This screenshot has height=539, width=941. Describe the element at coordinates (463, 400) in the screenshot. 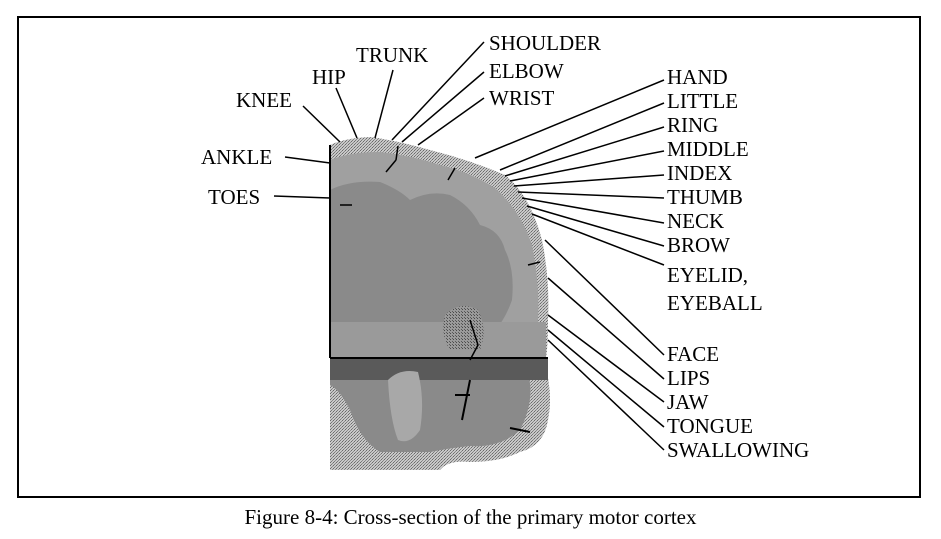

I see `lower-sulcus` at that location.